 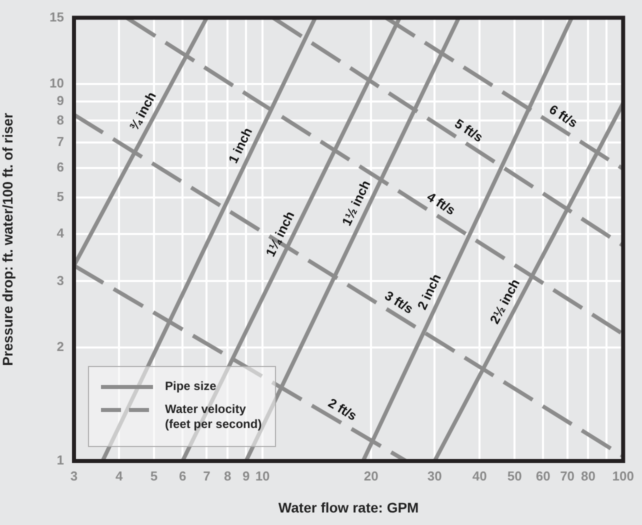 I want to click on annotation: Water velocity (feet per second), so click(x=213, y=417).